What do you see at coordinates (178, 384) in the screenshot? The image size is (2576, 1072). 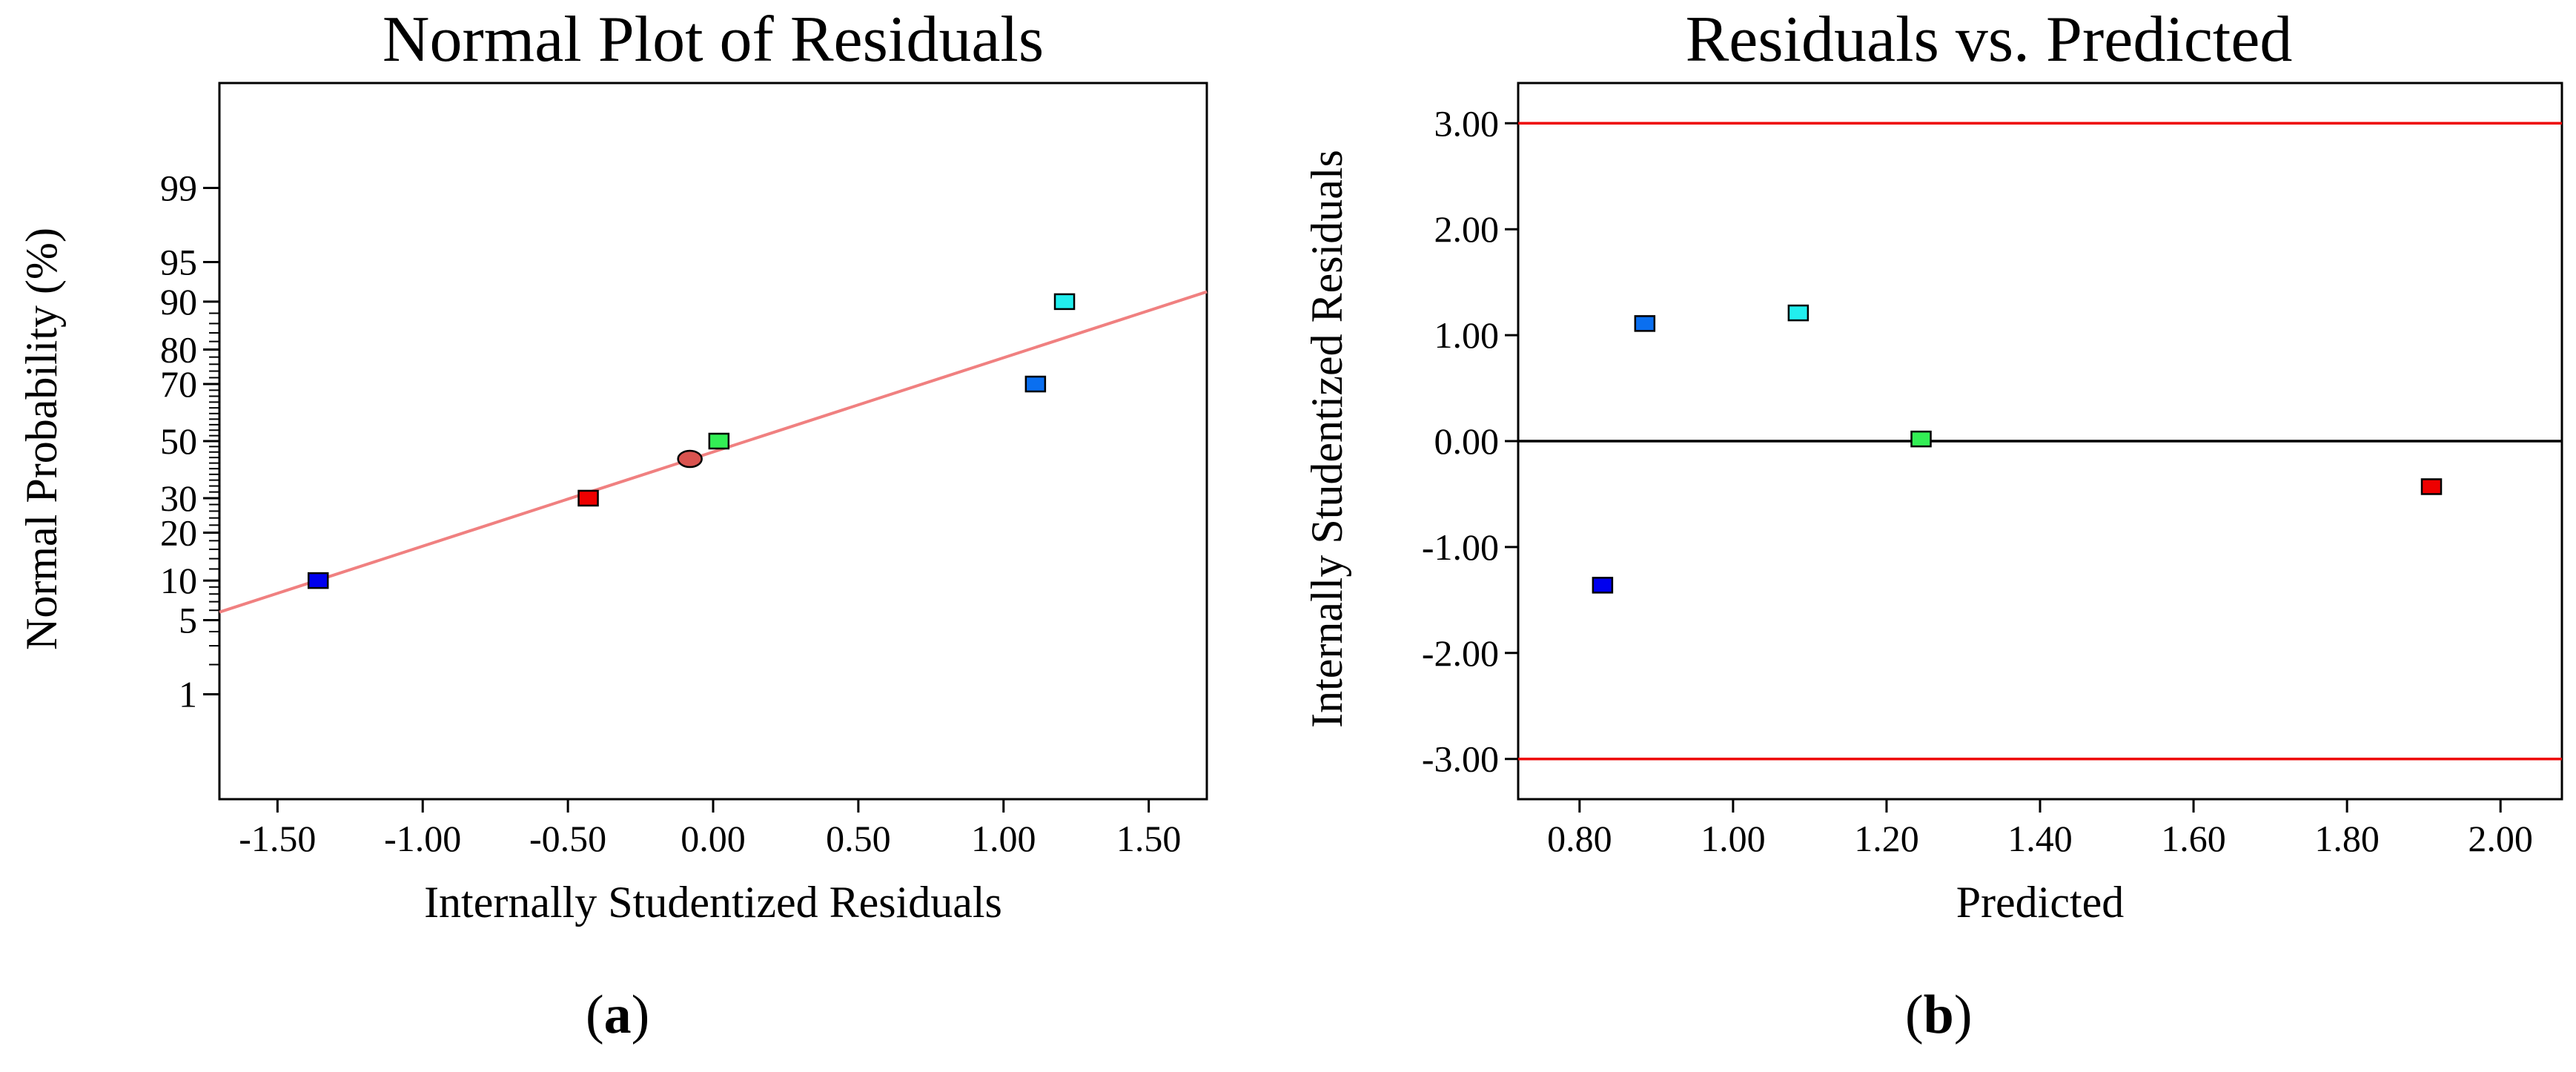 I see `panel-a-y-tick-label: 70` at bounding box center [178, 384].